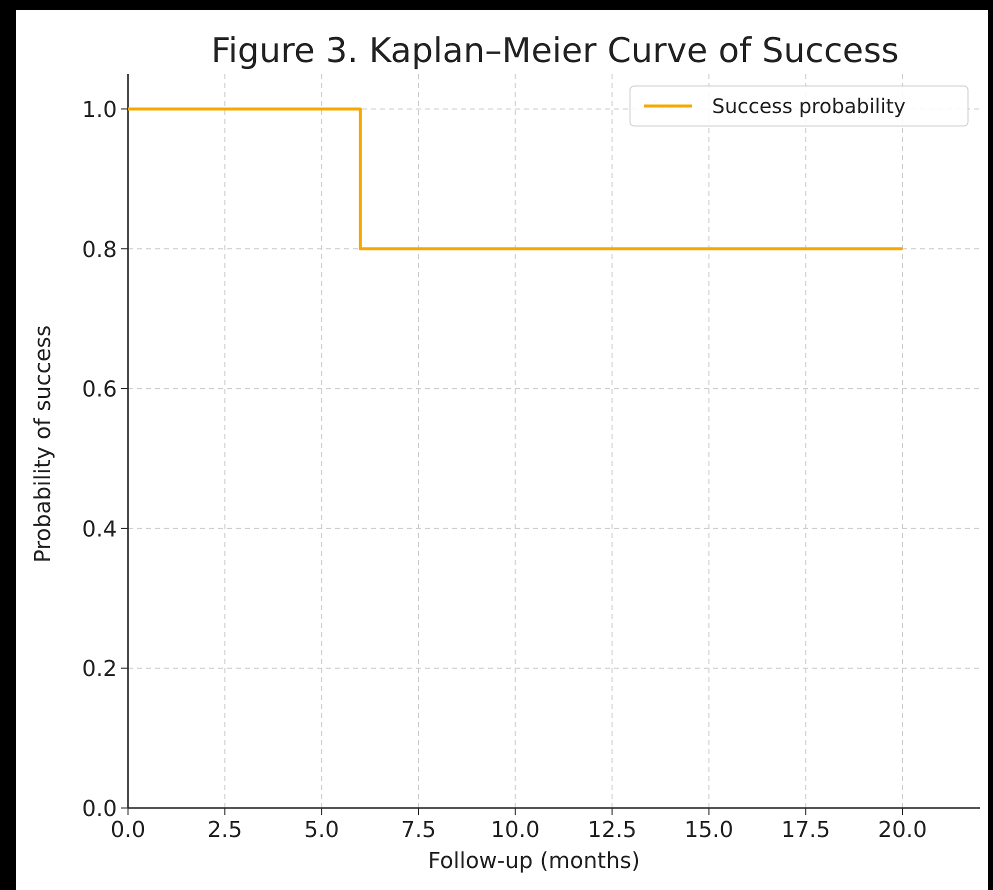  What do you see at coordinates (805, 830) in the screenshot?
I see `x-tick-label: 17.5` at bounding box center [805, 830].